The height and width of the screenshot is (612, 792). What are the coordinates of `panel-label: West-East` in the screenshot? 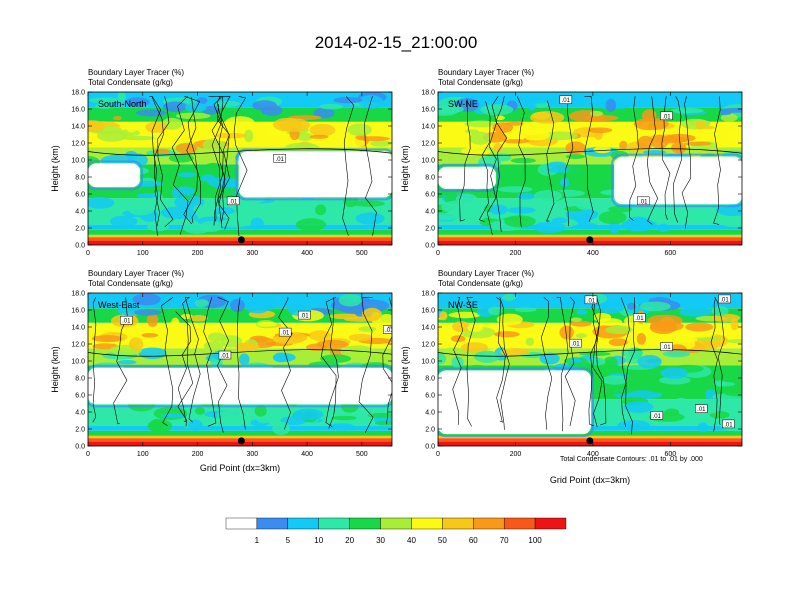 It's located at (119, 305).